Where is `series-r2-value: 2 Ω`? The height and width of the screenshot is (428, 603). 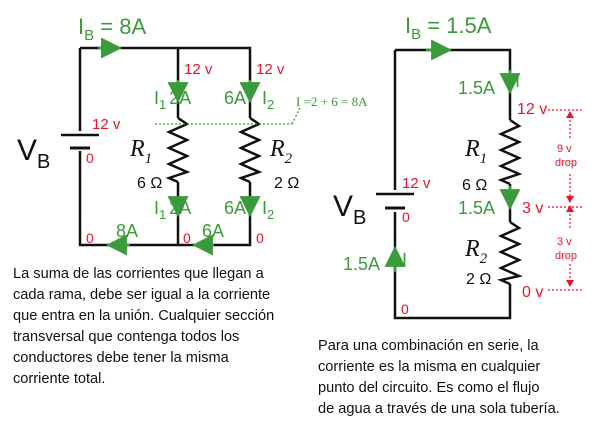
series-r2-value: 2 Ω is located at coordinates (478, 279).